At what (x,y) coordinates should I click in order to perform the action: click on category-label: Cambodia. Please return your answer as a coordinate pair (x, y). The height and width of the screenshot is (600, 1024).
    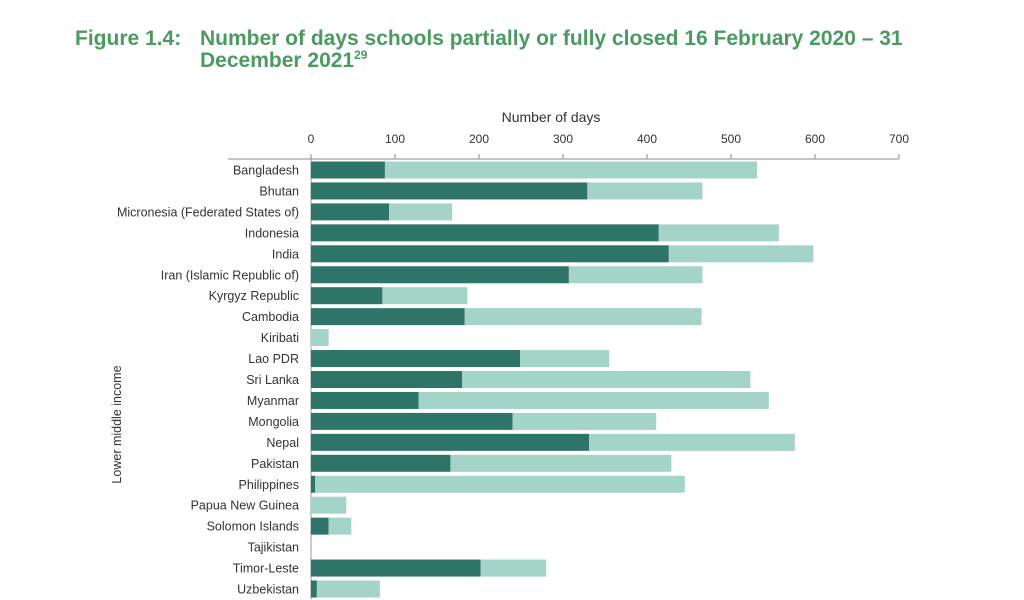
    Looking at the image, I should click on (270, 317).